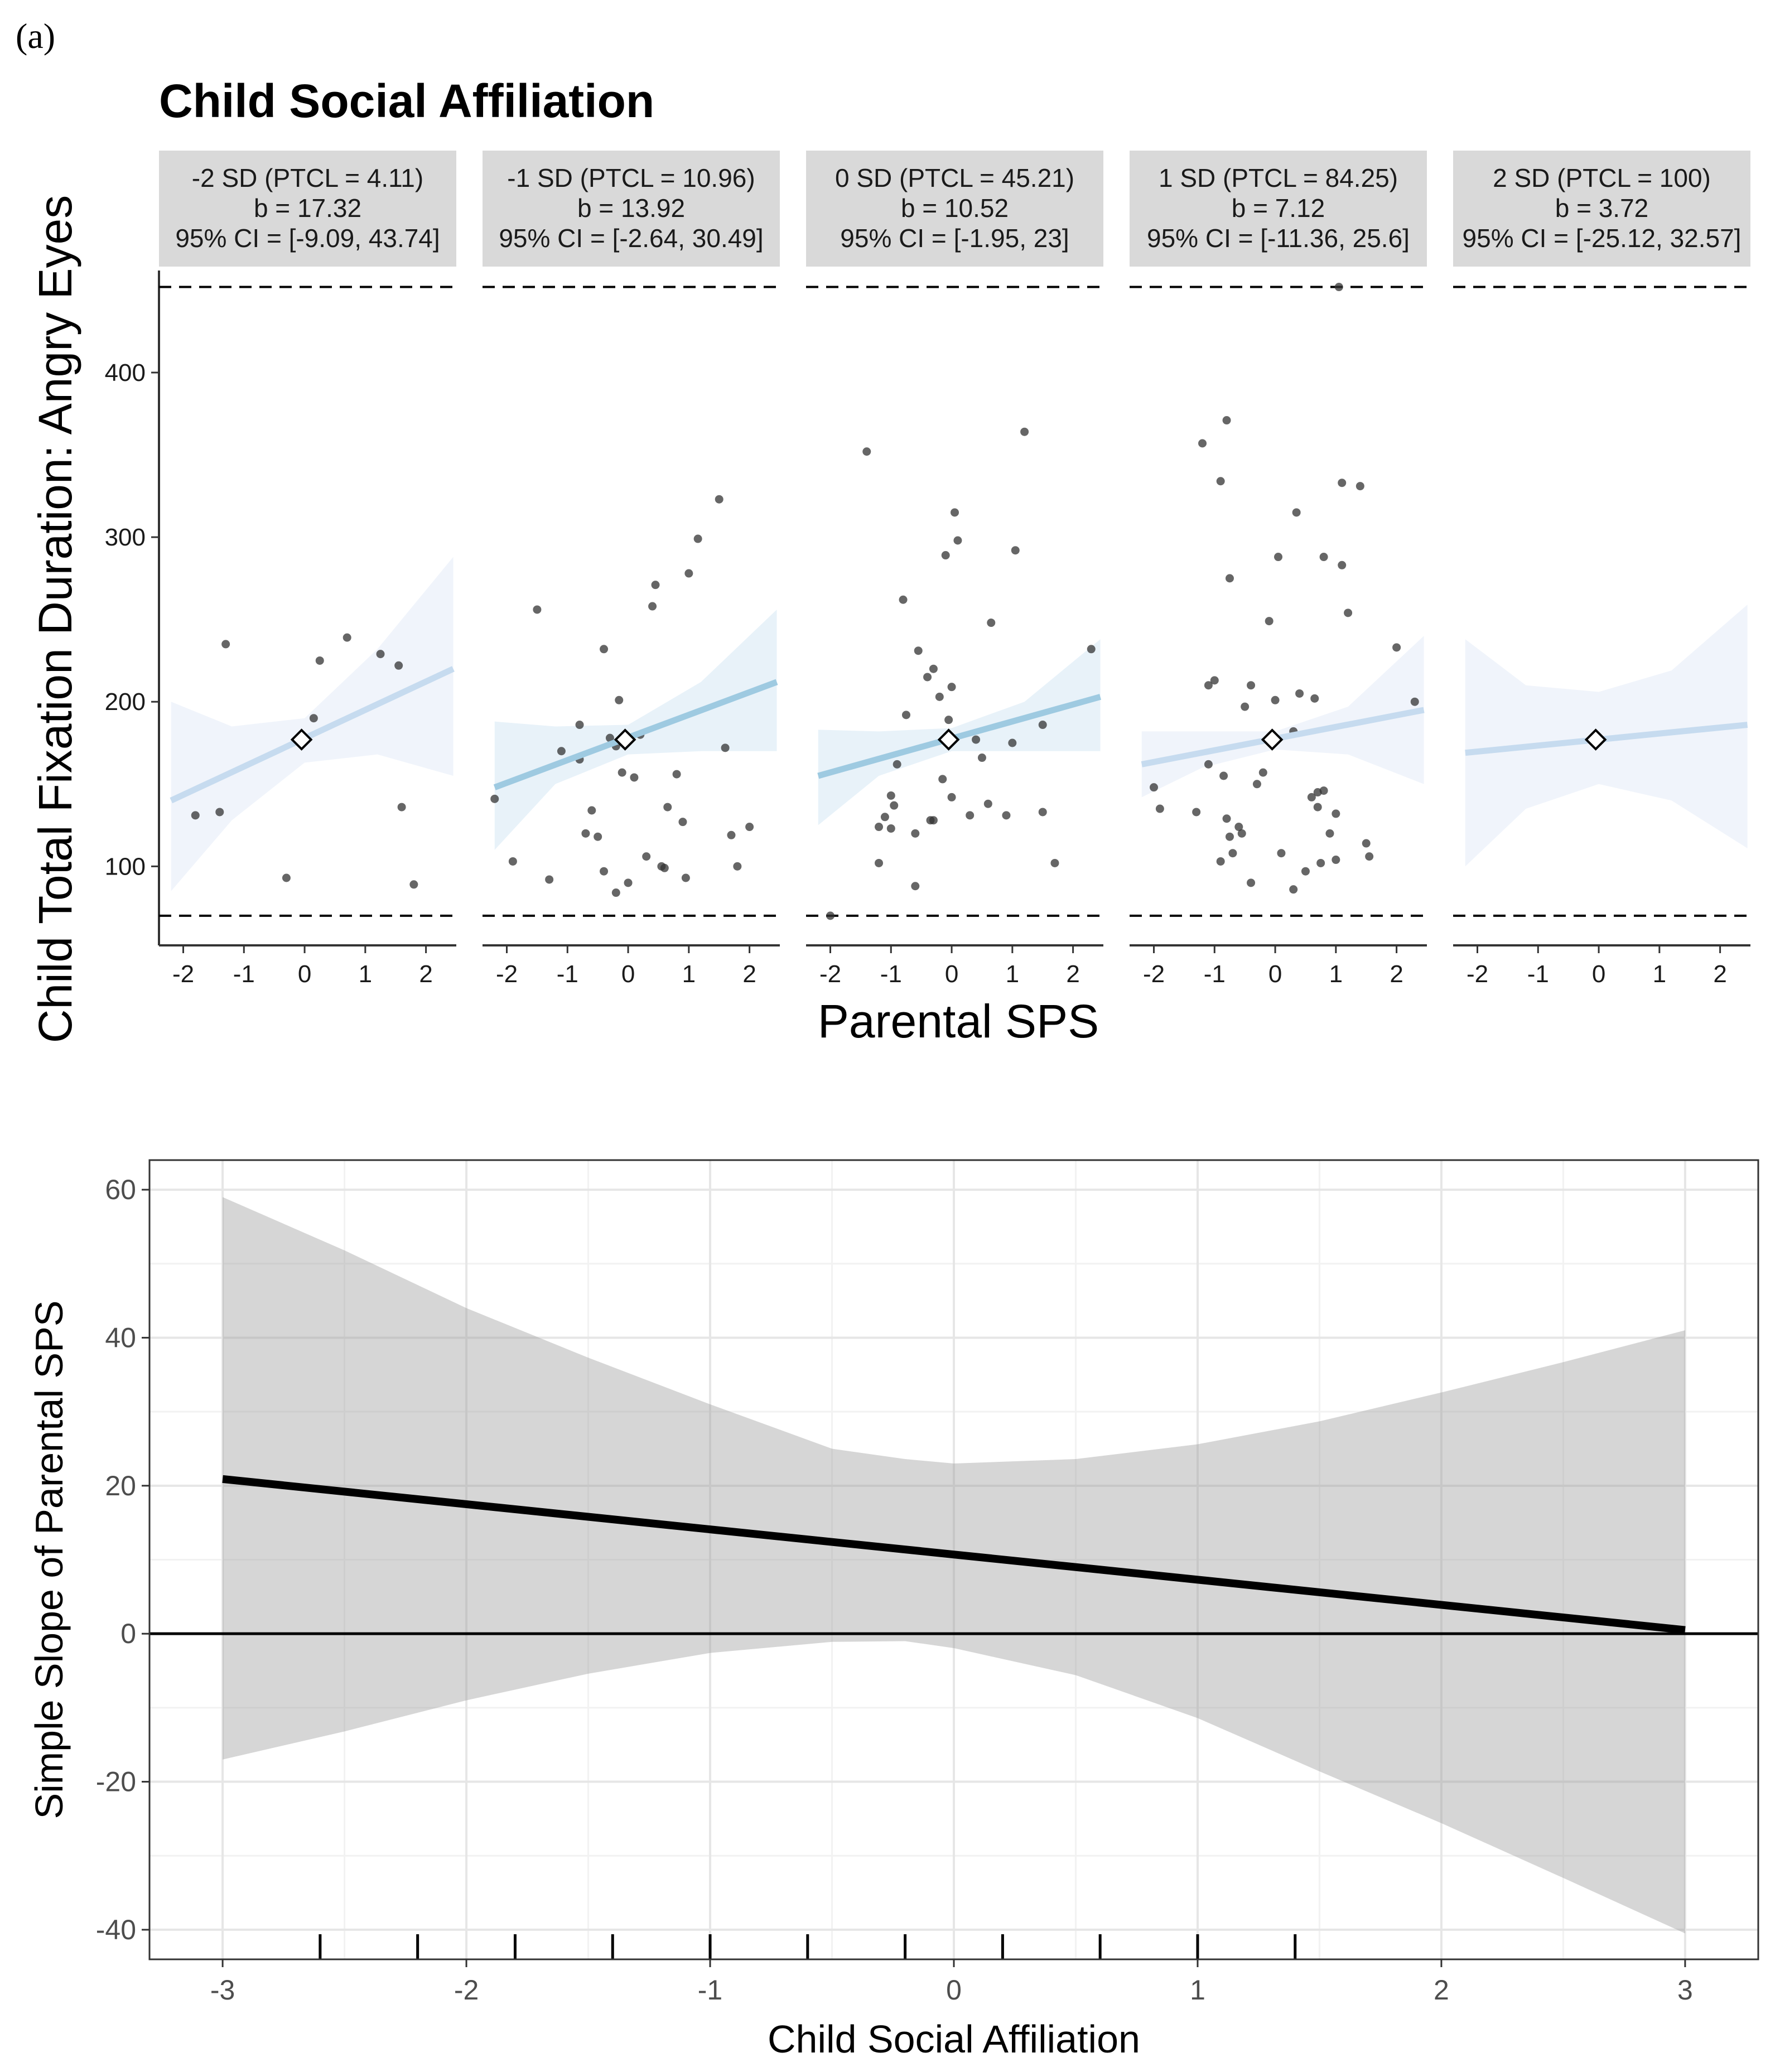 Image resolution: width=1780 pixels, height=2072 pixels. I want to click on y-tick-label: 200, so click(125, 702).